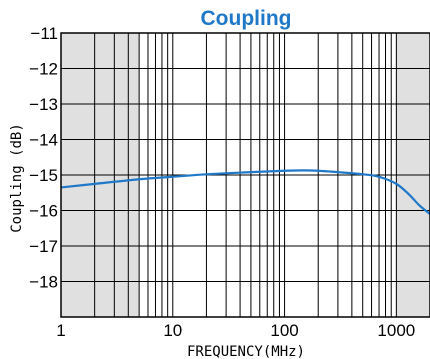 This screenshot has width=430, height=359. Describe the element at coordinates (246, 18) in the screenshot. I see `chart-title: Coupling` at that location.